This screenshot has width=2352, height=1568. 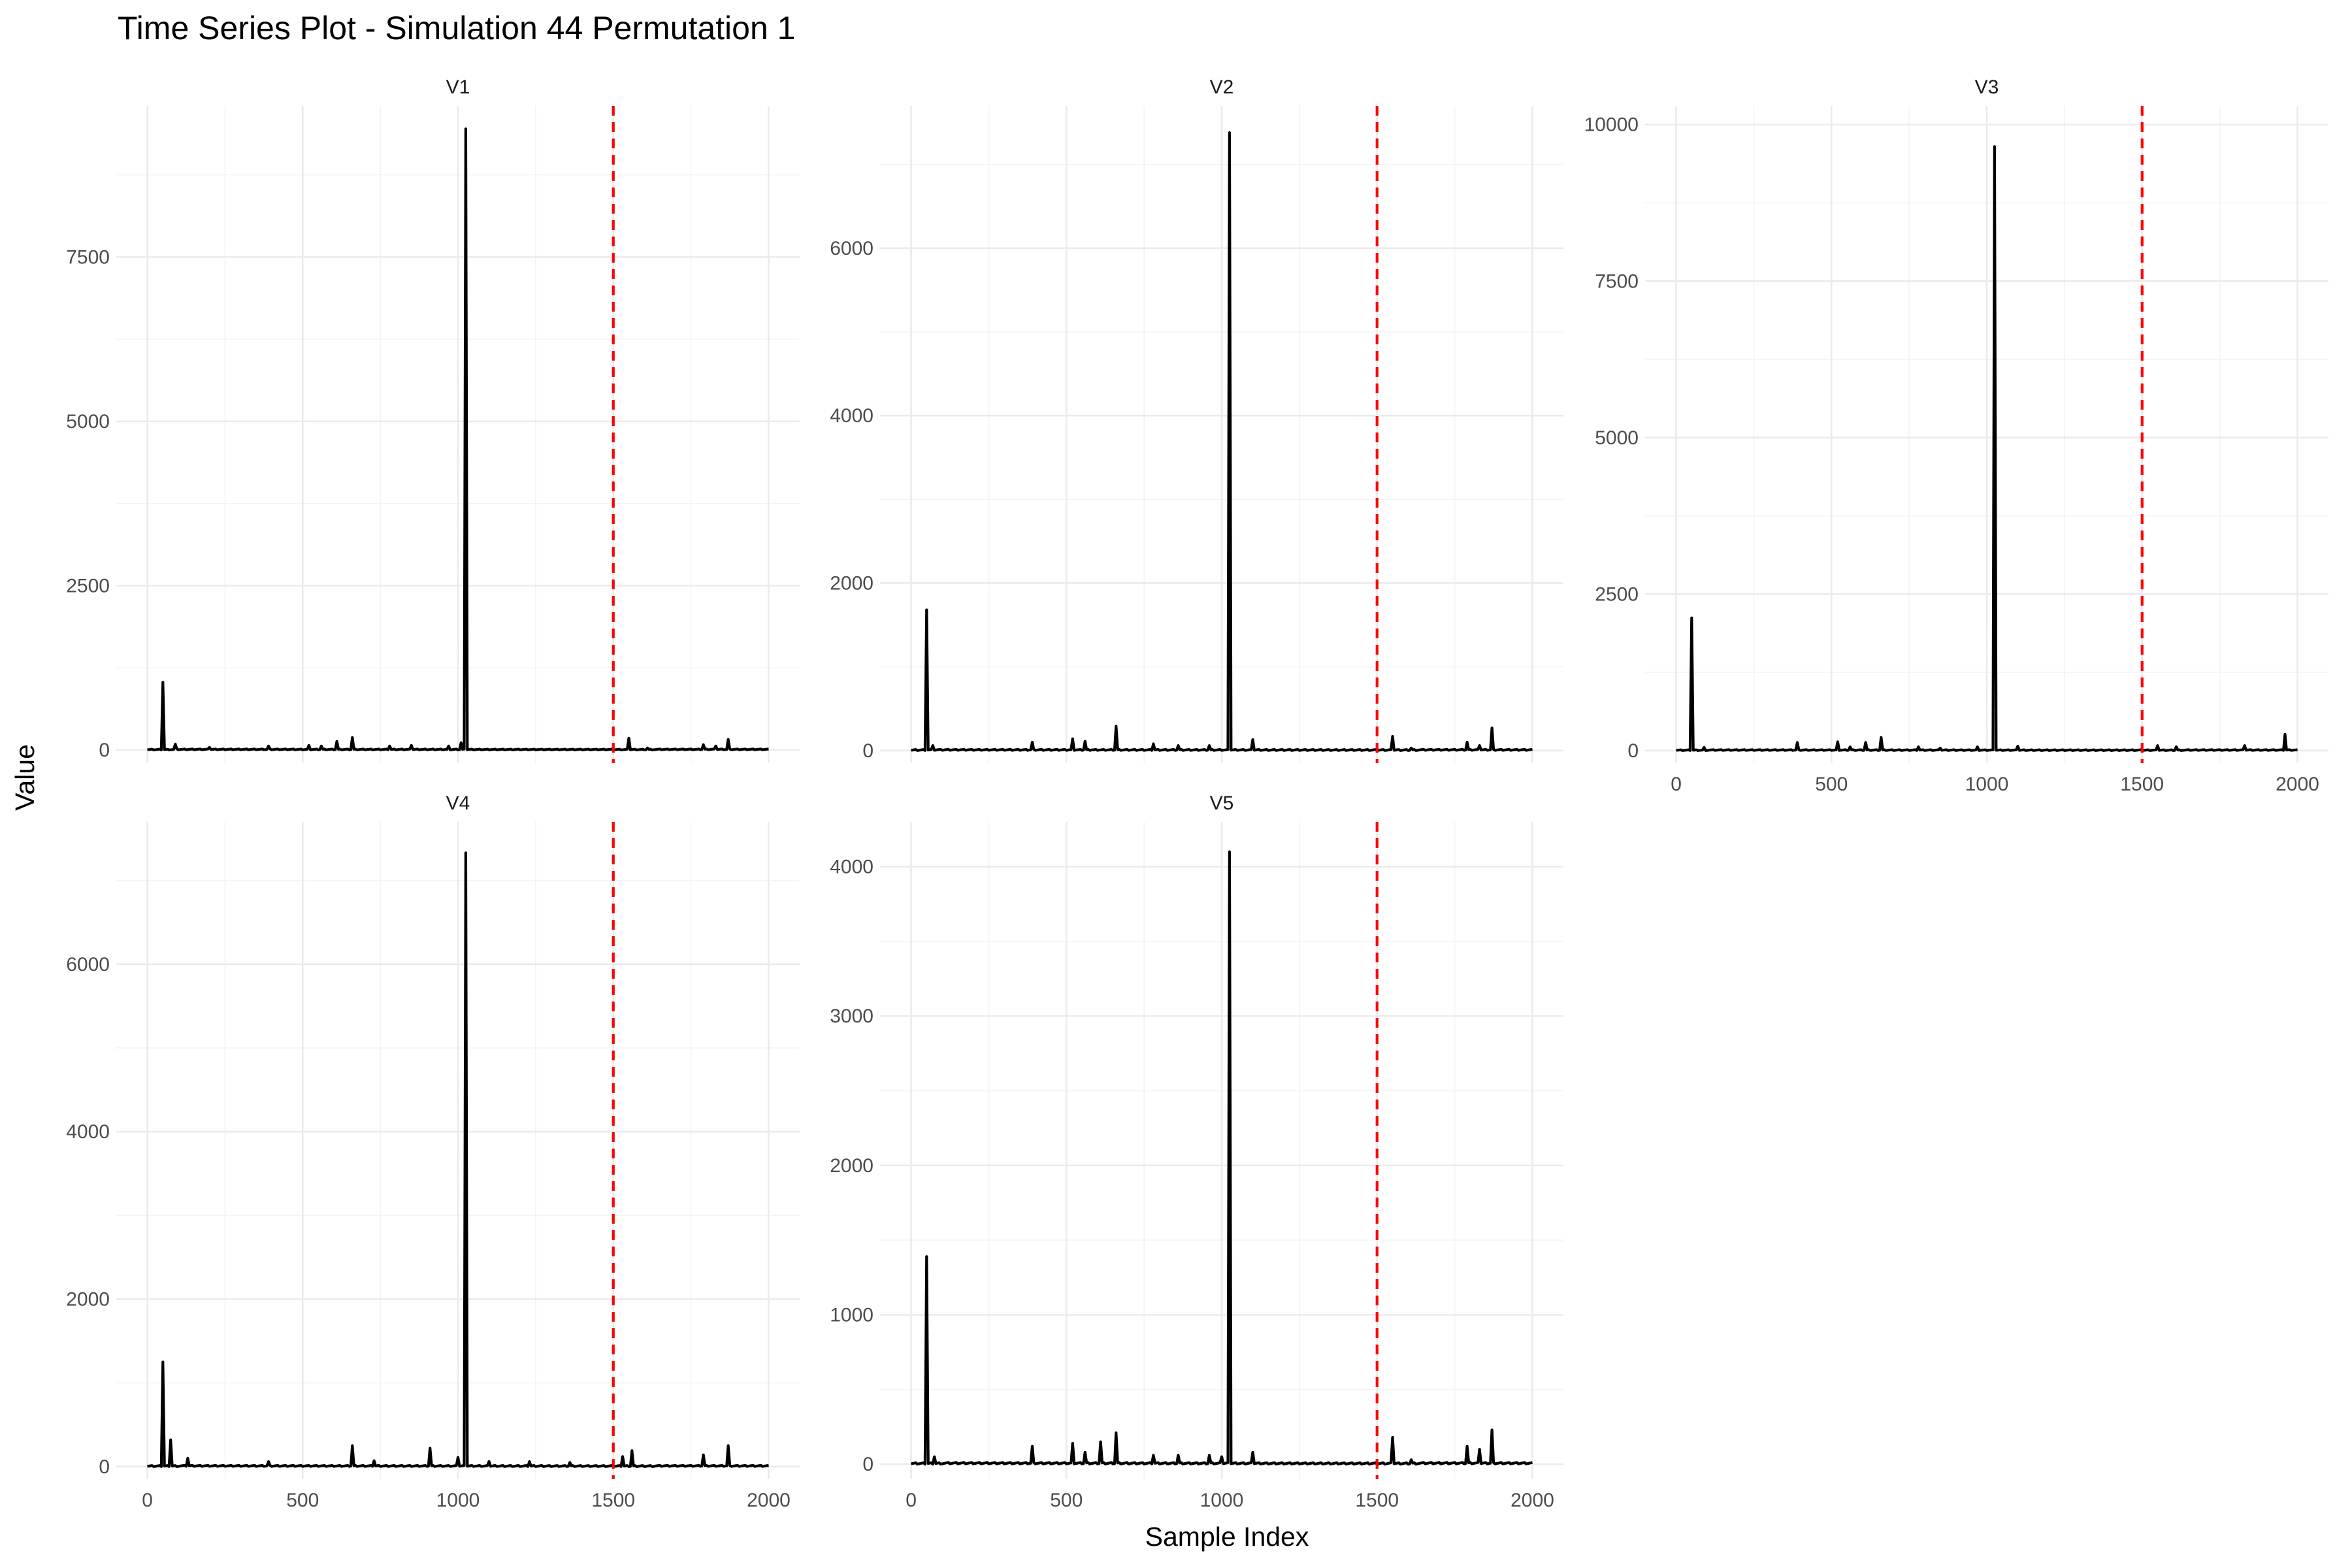 What do you see at coordinates (25, 777) in the screenshot?
I see `y-axis-title: Value` at bounding box center [25, 777].